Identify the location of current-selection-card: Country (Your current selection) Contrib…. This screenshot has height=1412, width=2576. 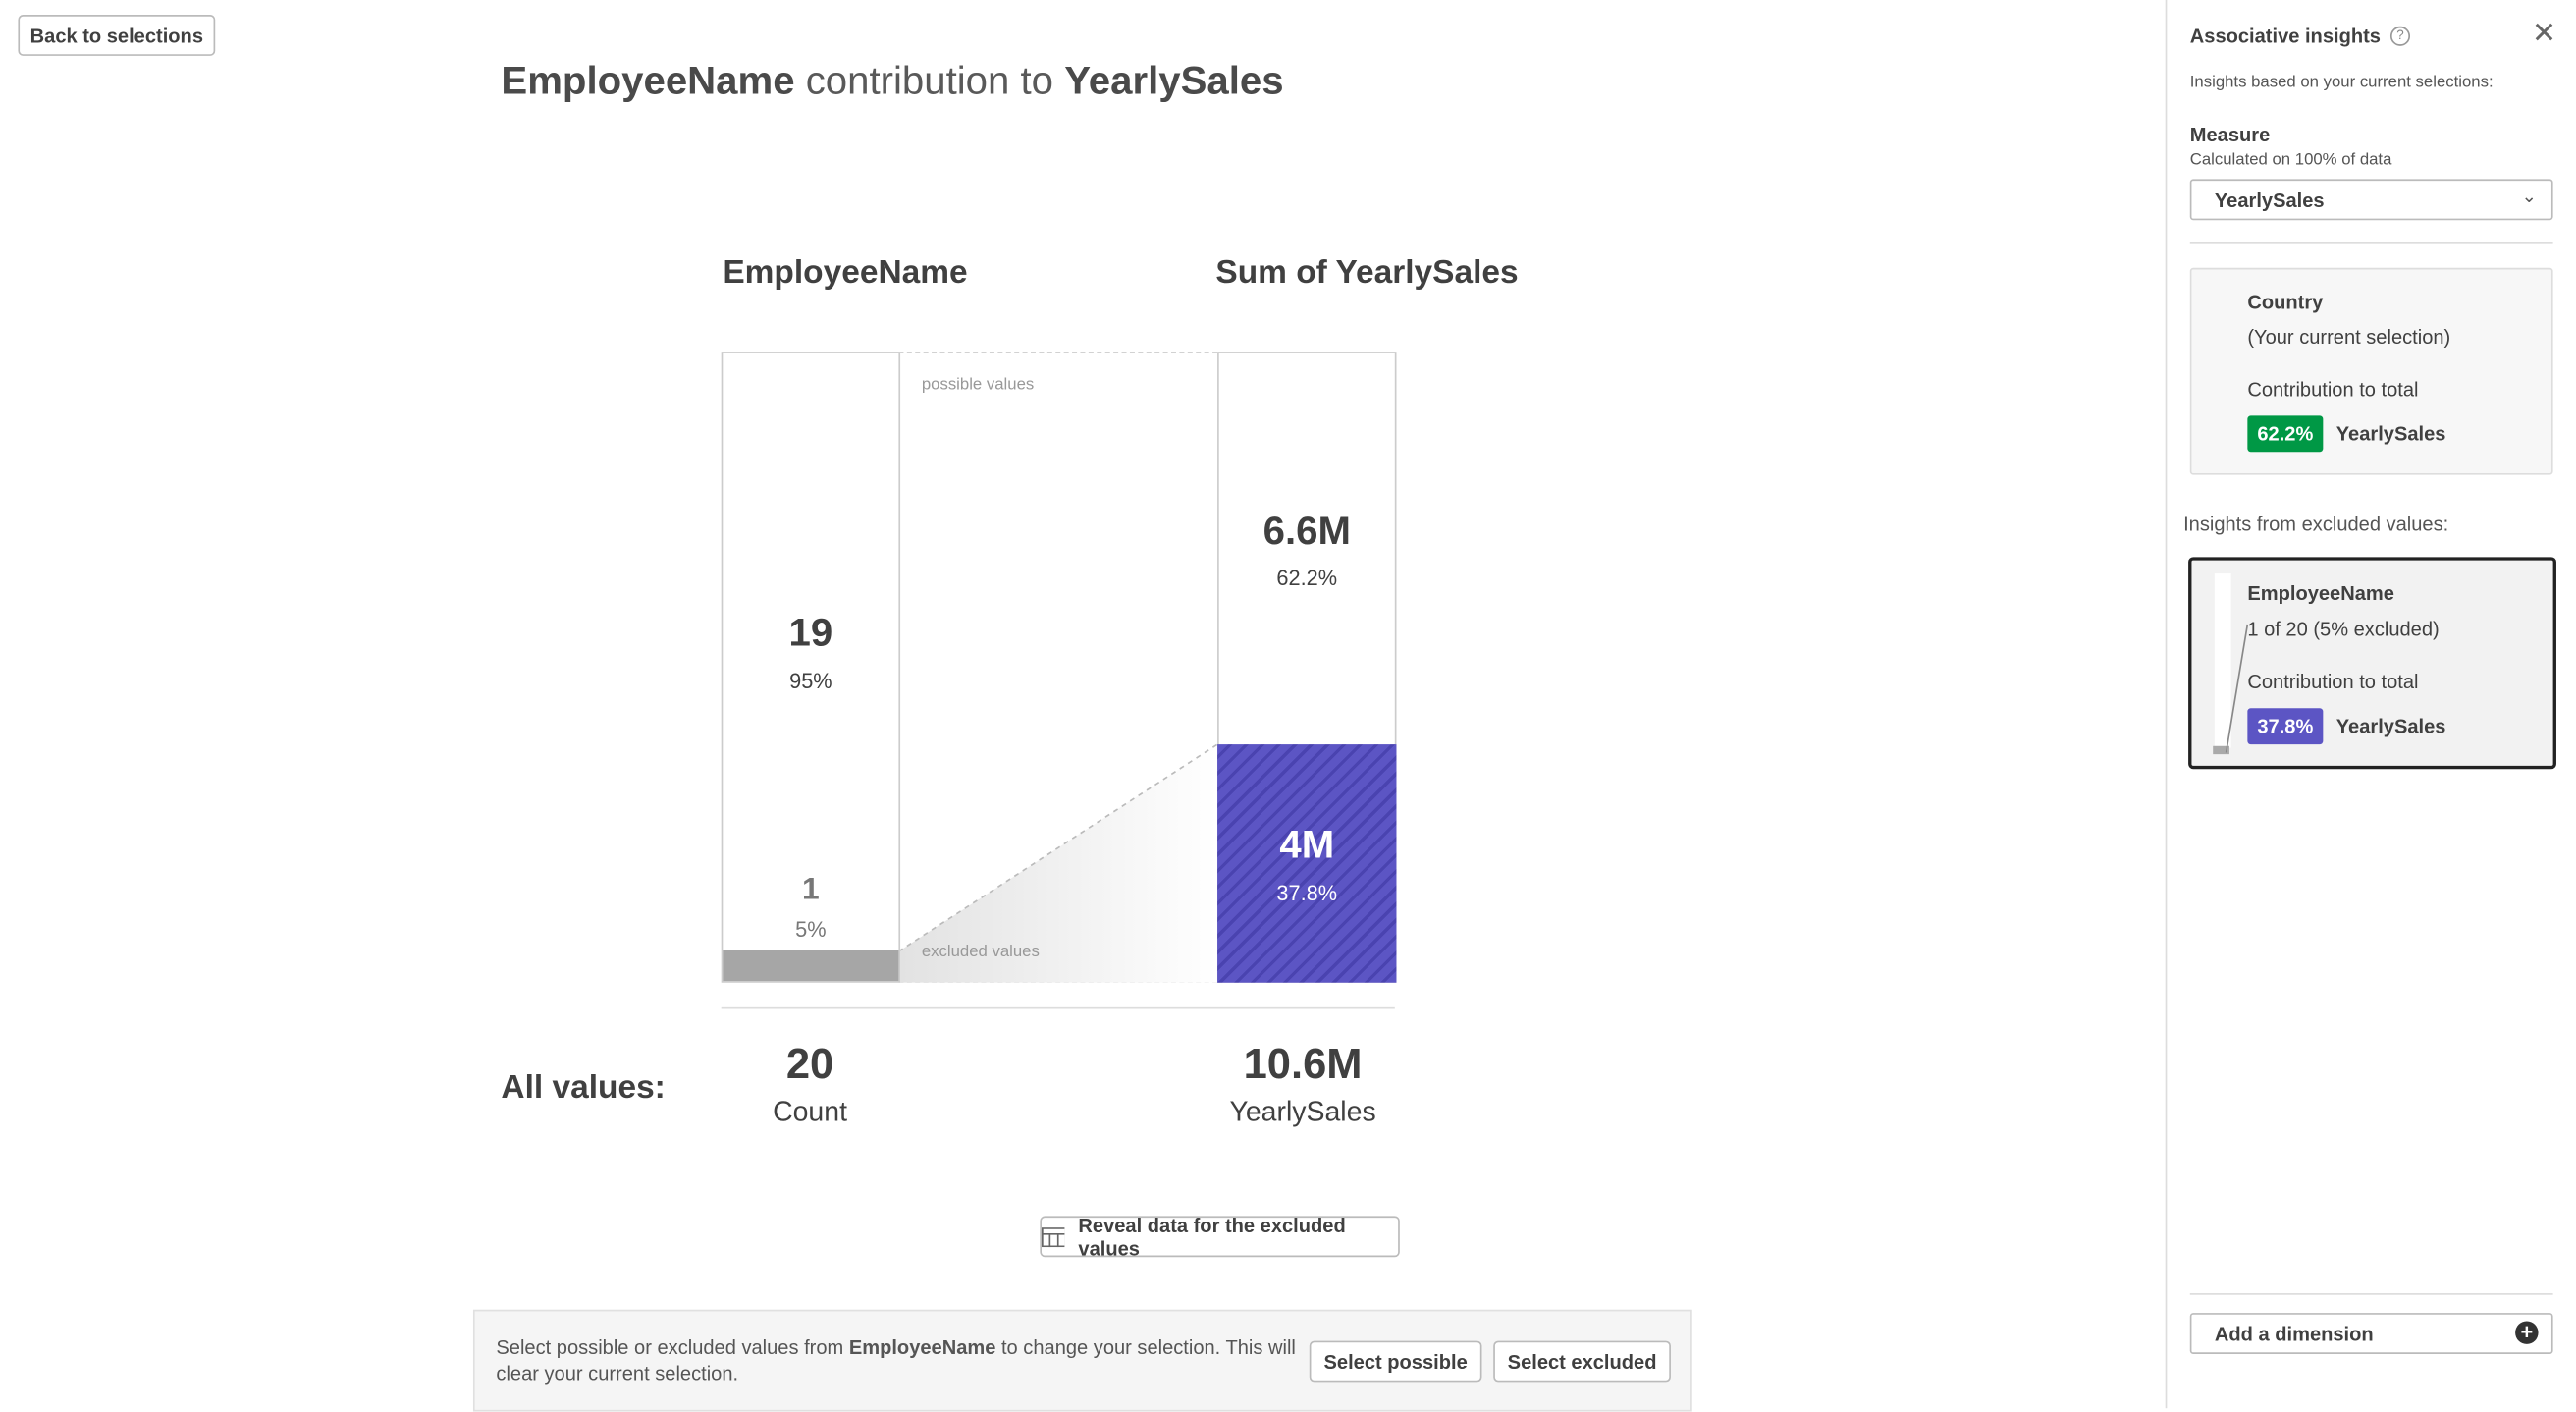
(2371, 371).